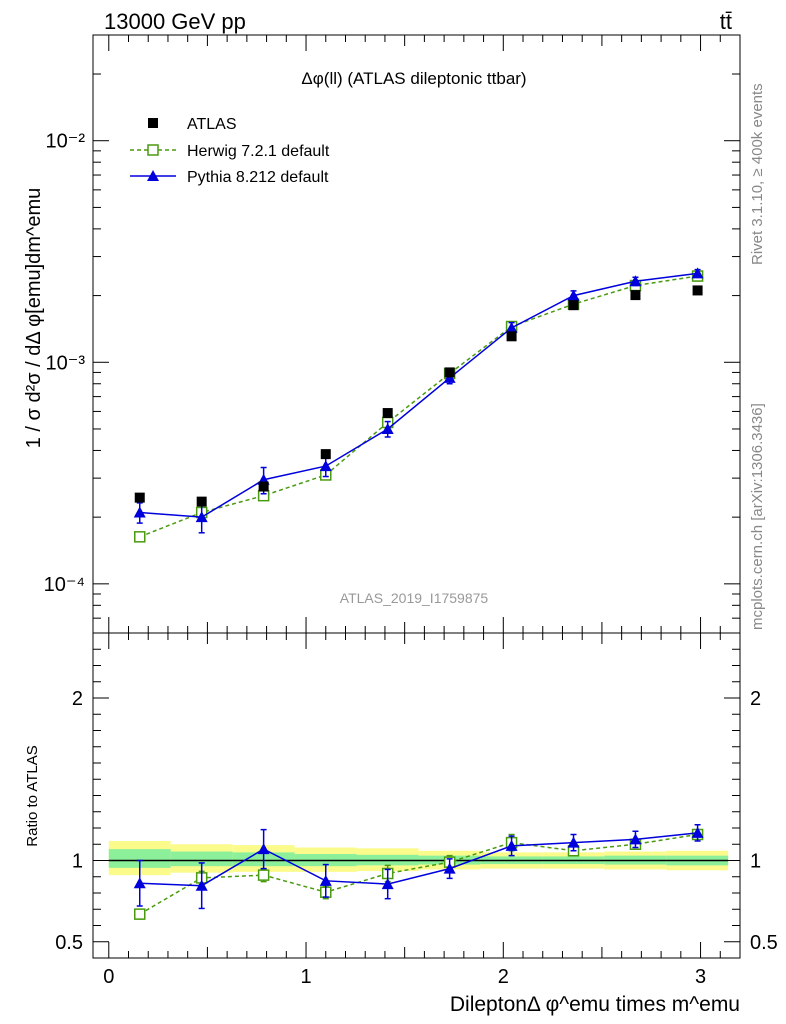  What do you see at coordinates (503, 977) in the screenshot?
I see `x-tick-label: 2` at bounding box center [503, 977].